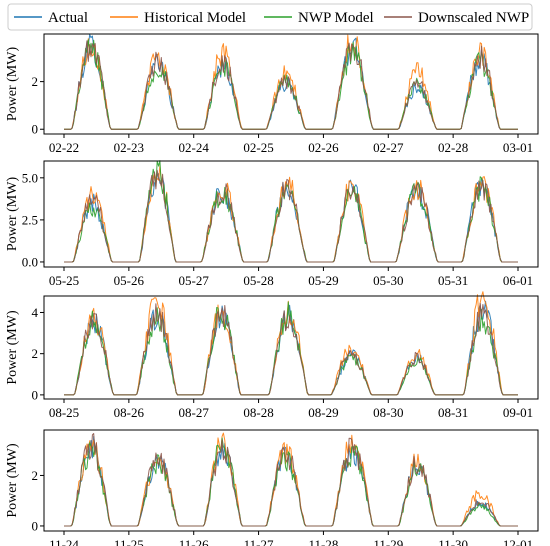 The image size is (550, 546). What do you see at coordinates (194, 280) in the screenshot?
I see `x-tick-label-05-27: 05-27` at bounding box center [194, 280].